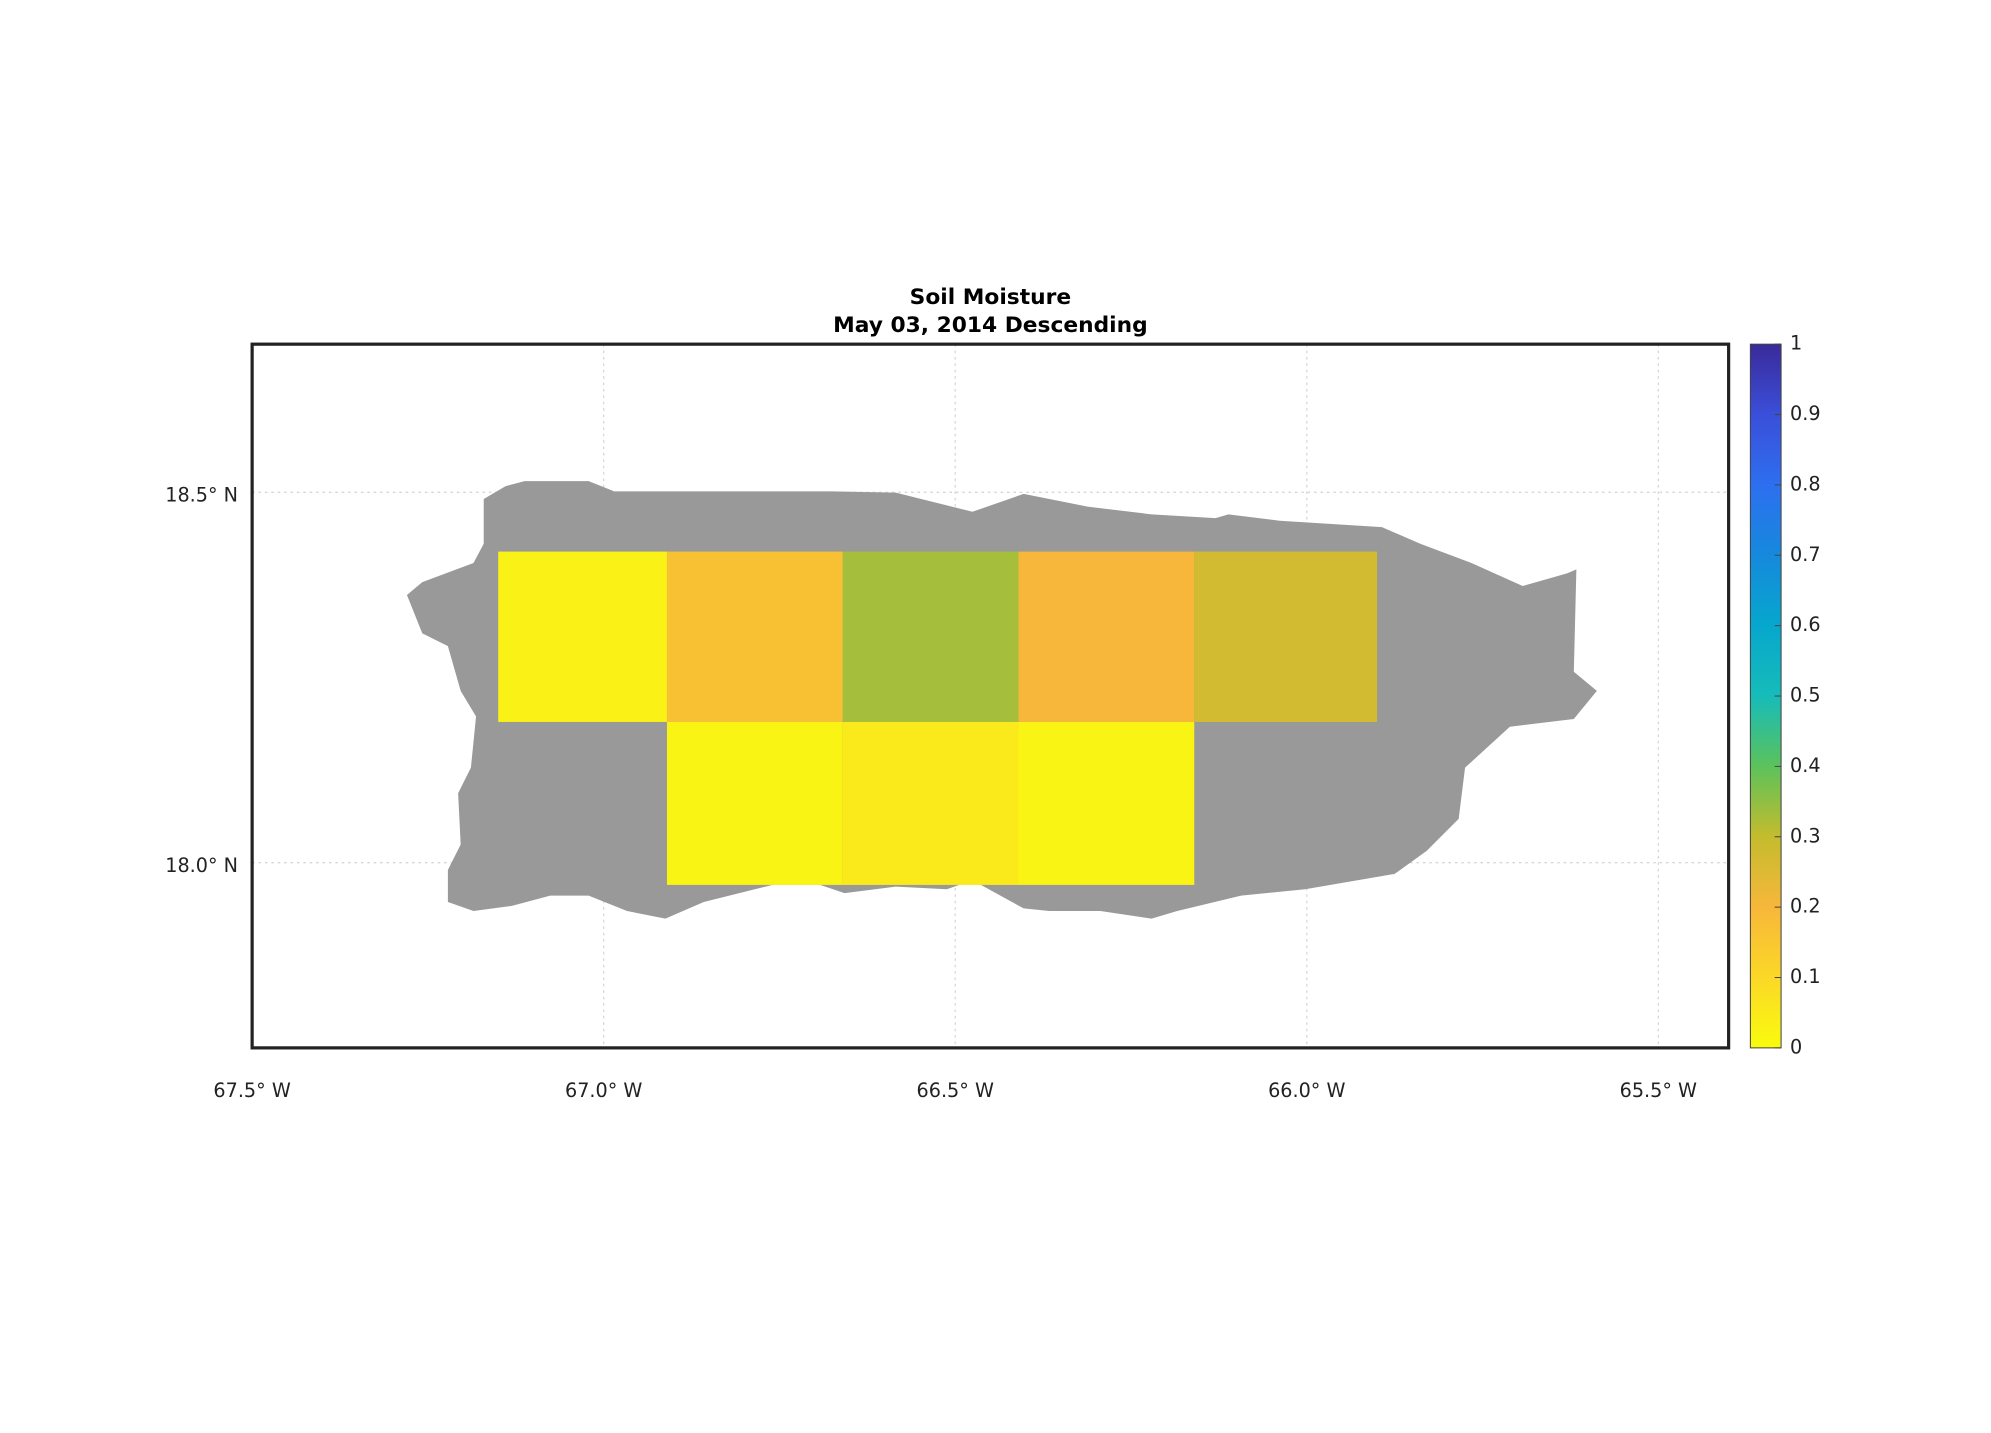 This screenshot has width=1991, height=1433. What do you see at coordinates (1805, 765) in the screenshot?
I see `colorbar-tick-label: 0.4` at bounding box center [1805, 765].